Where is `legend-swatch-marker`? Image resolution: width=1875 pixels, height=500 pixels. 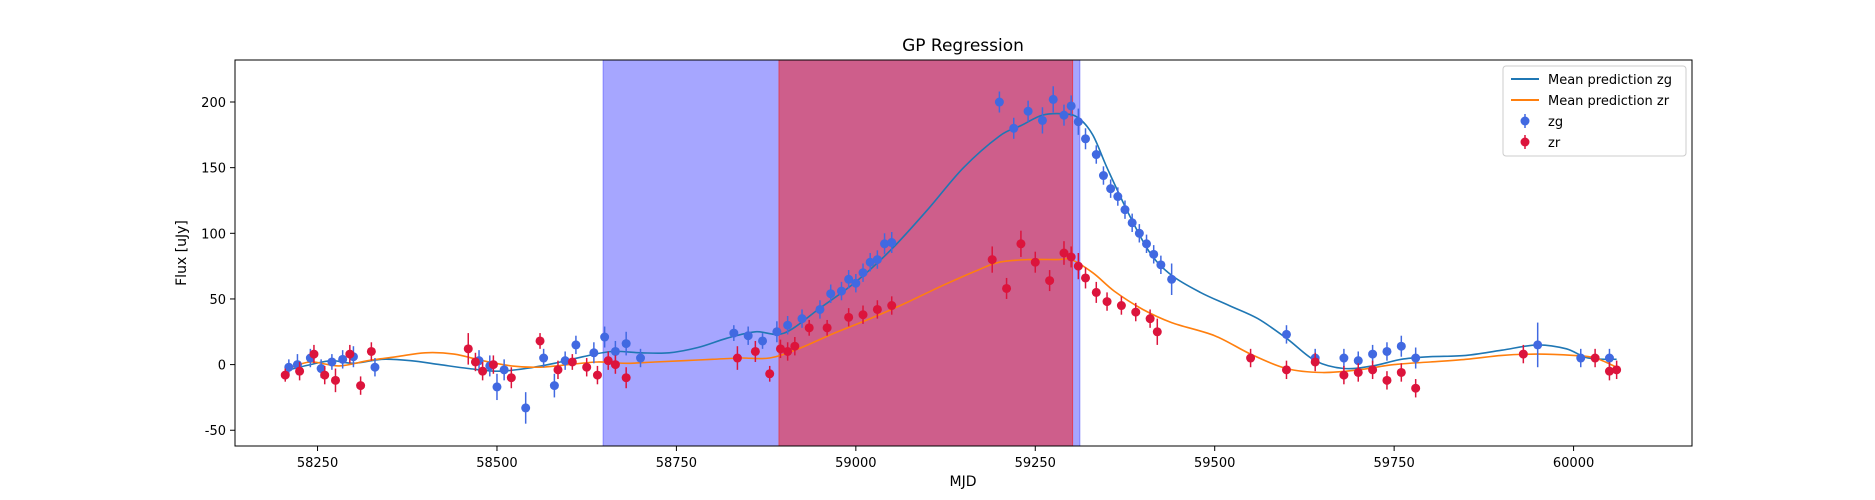
legend-swatch-marker is located at coordinates (1525, 121).